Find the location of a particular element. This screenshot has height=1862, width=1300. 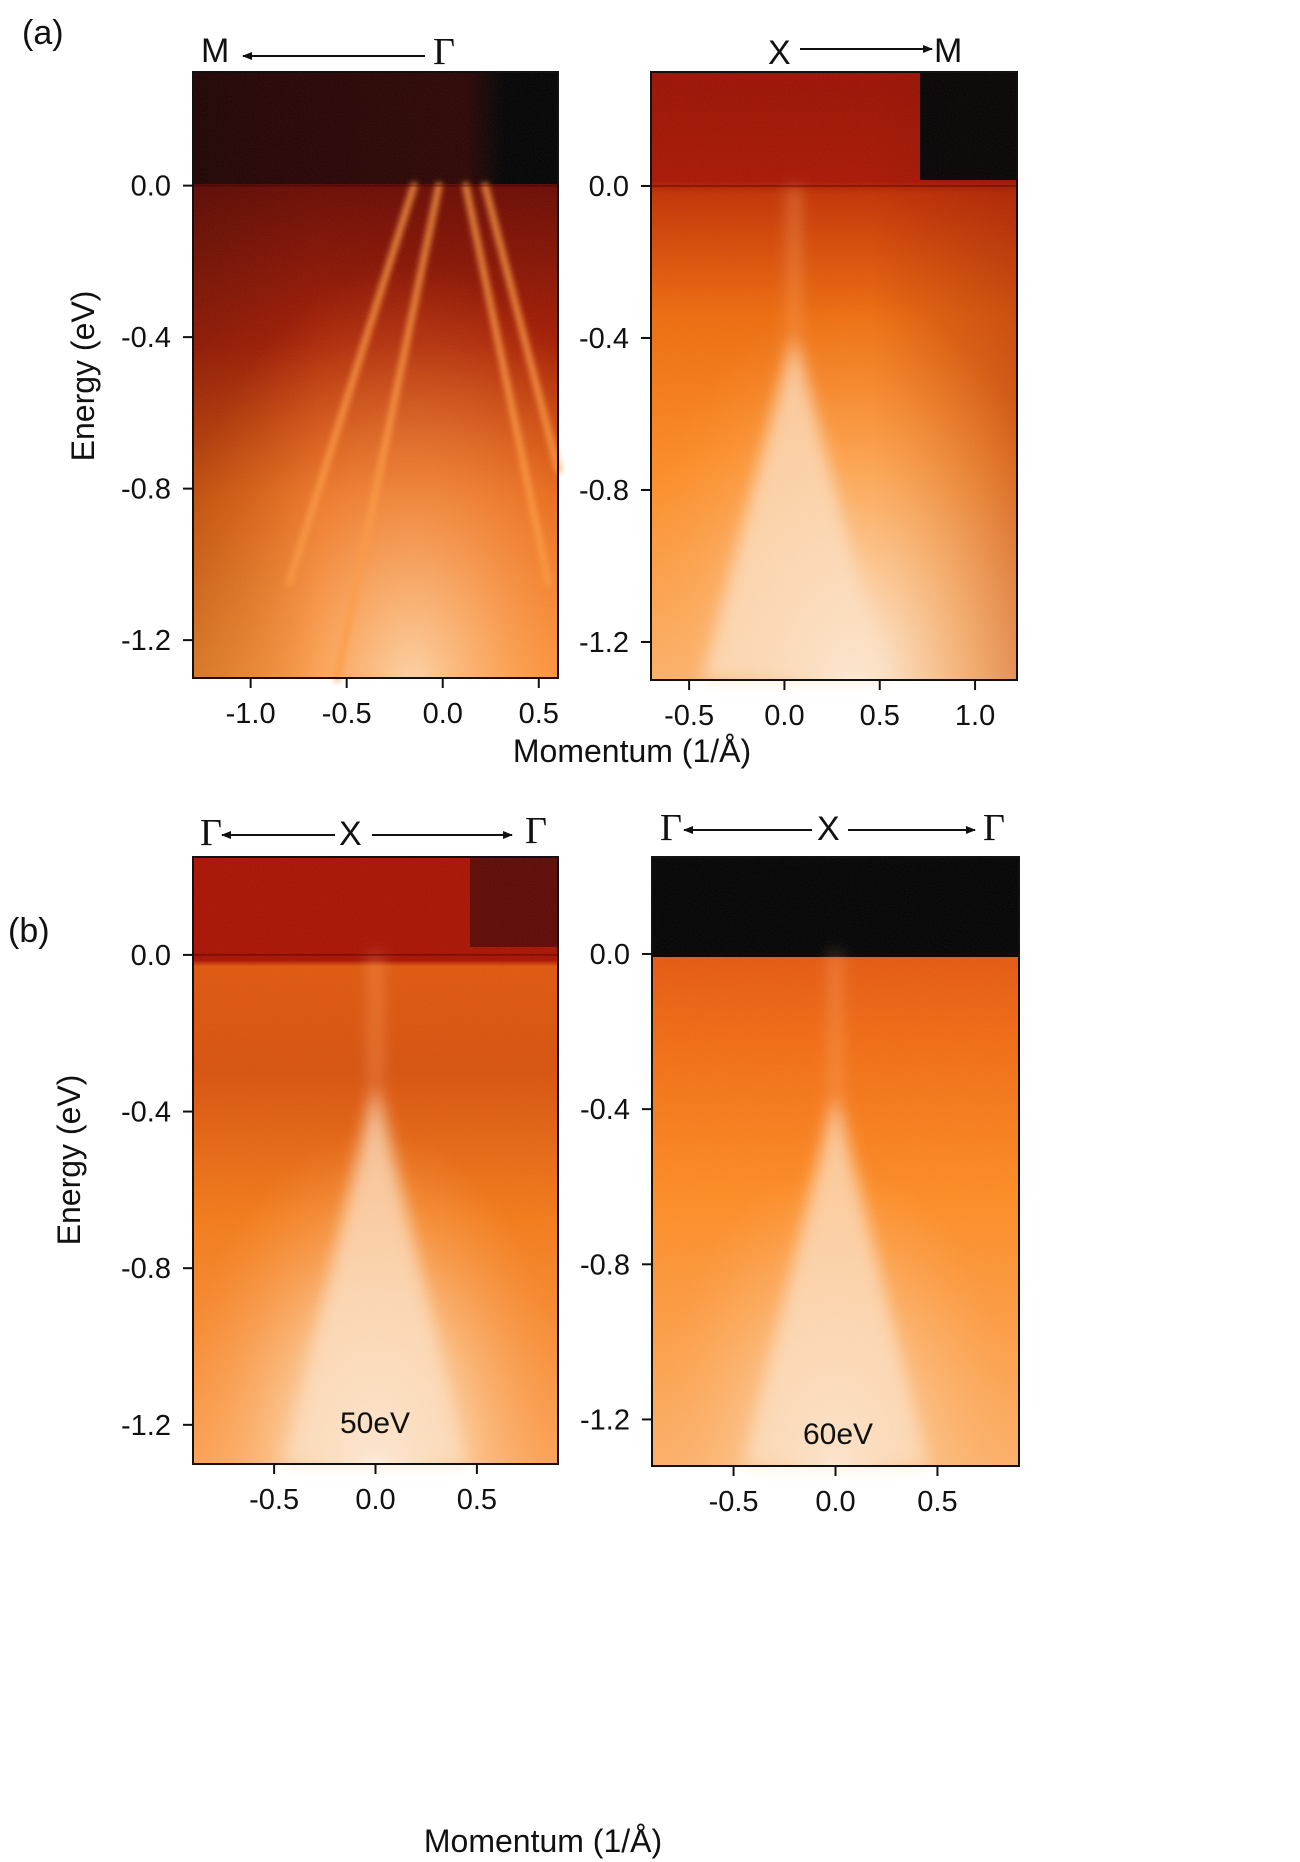

panel-a-right is located at coordinates (834, 376).